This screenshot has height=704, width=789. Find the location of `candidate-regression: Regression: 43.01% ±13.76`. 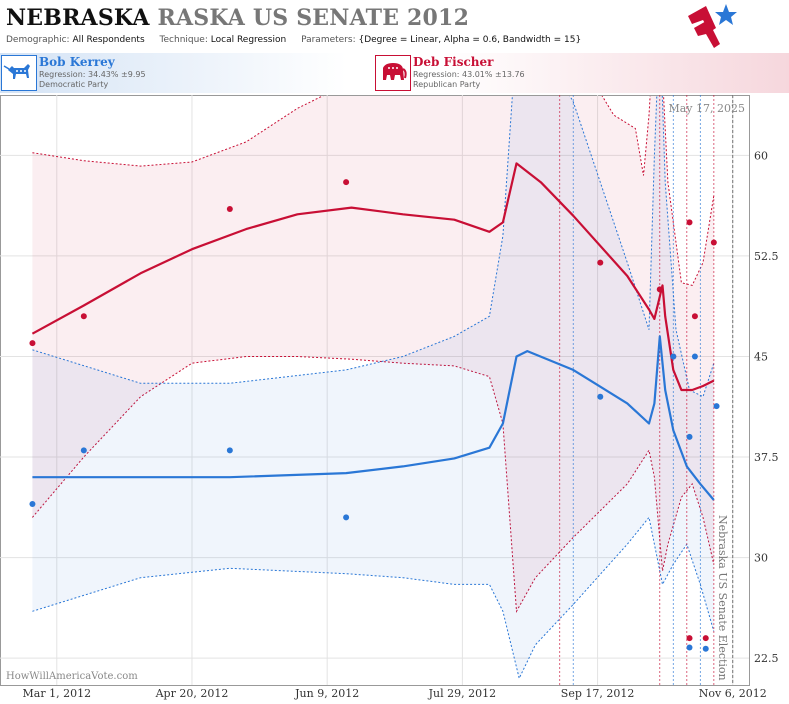

candidate-regression: Regression: 43.01% ±13.76 is located at coordinates (469, 74).